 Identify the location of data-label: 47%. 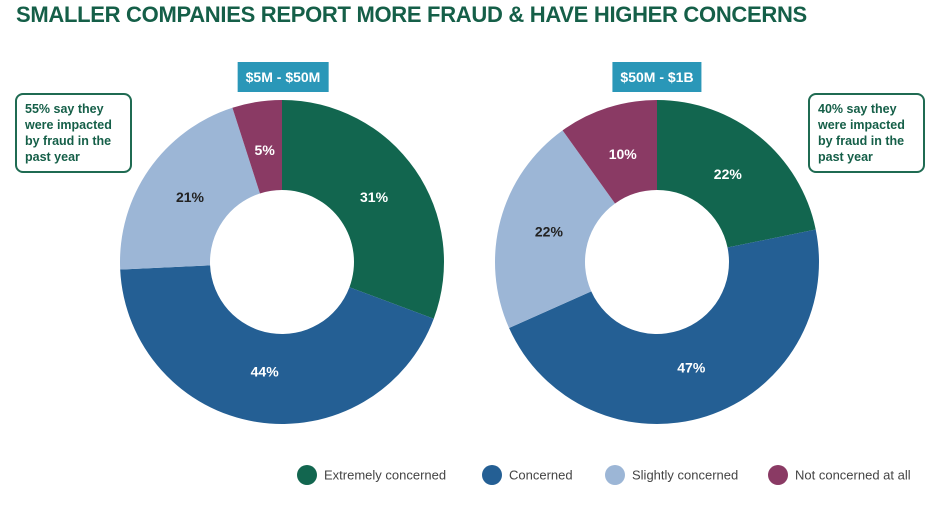
(691, 367).